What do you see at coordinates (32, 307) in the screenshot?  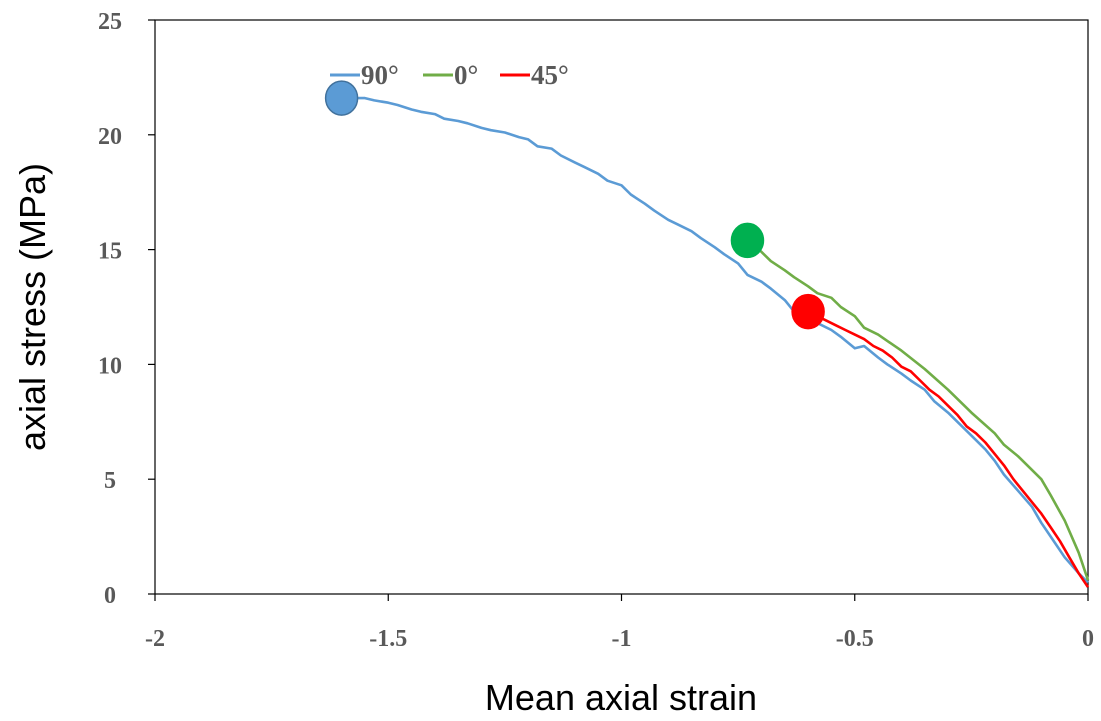 I see `y-axis-title: axial stress (MPa)` at bounding box center [32, 307].